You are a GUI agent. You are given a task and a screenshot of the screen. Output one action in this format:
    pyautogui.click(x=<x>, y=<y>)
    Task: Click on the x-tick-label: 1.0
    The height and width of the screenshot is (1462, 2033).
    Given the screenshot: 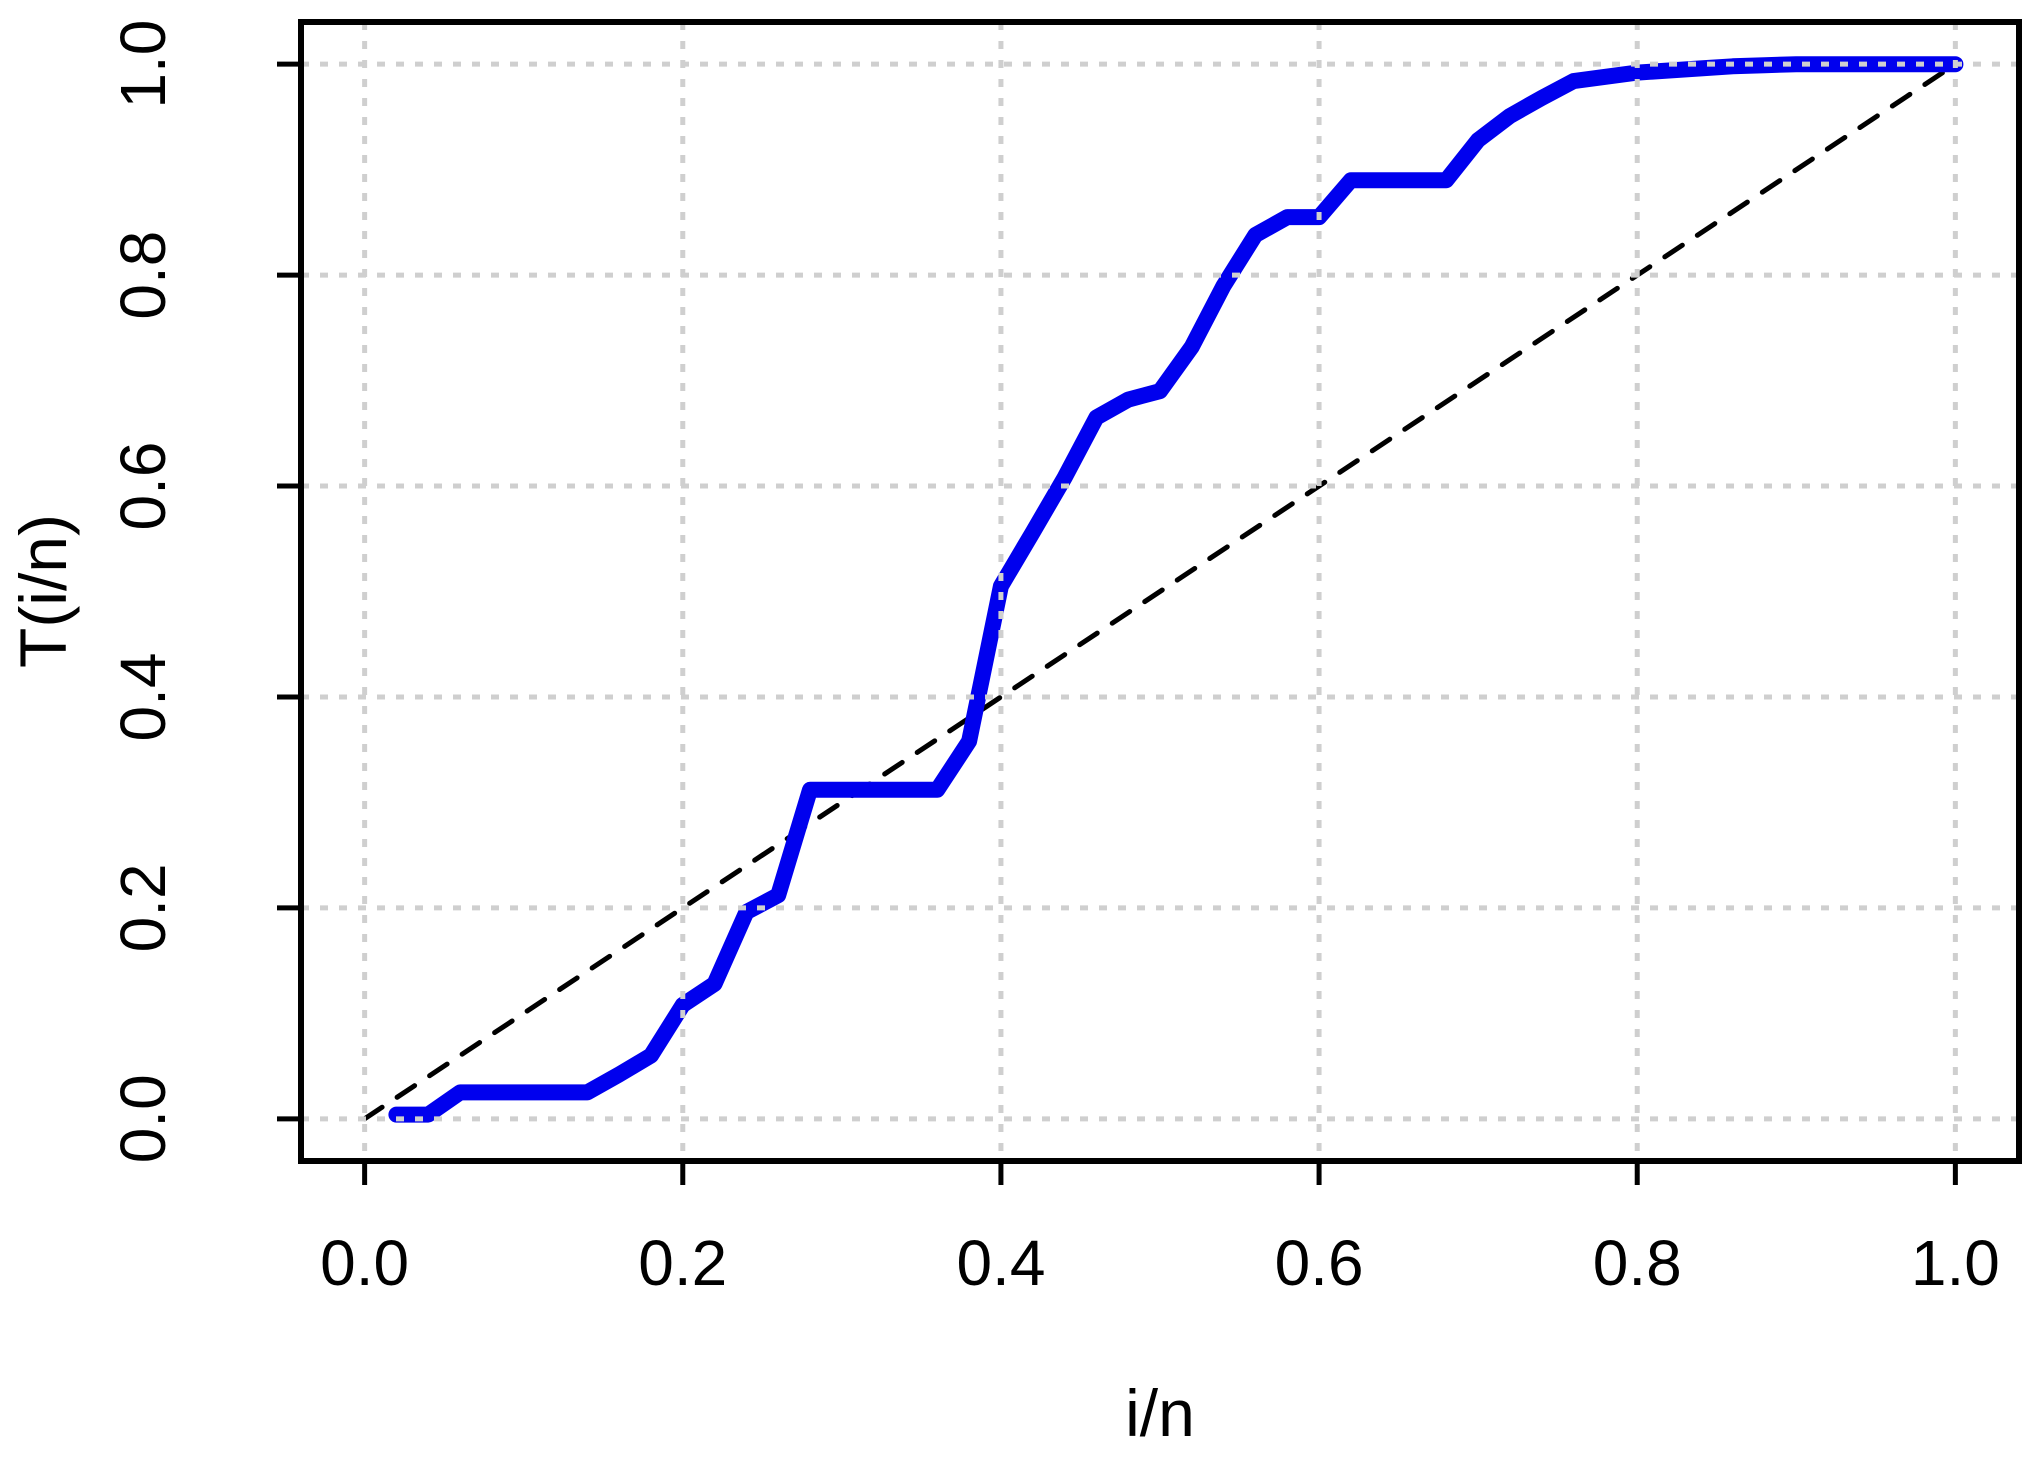 What is the action you would take?
    pyautogui.click(x=1955, y=1263)
    